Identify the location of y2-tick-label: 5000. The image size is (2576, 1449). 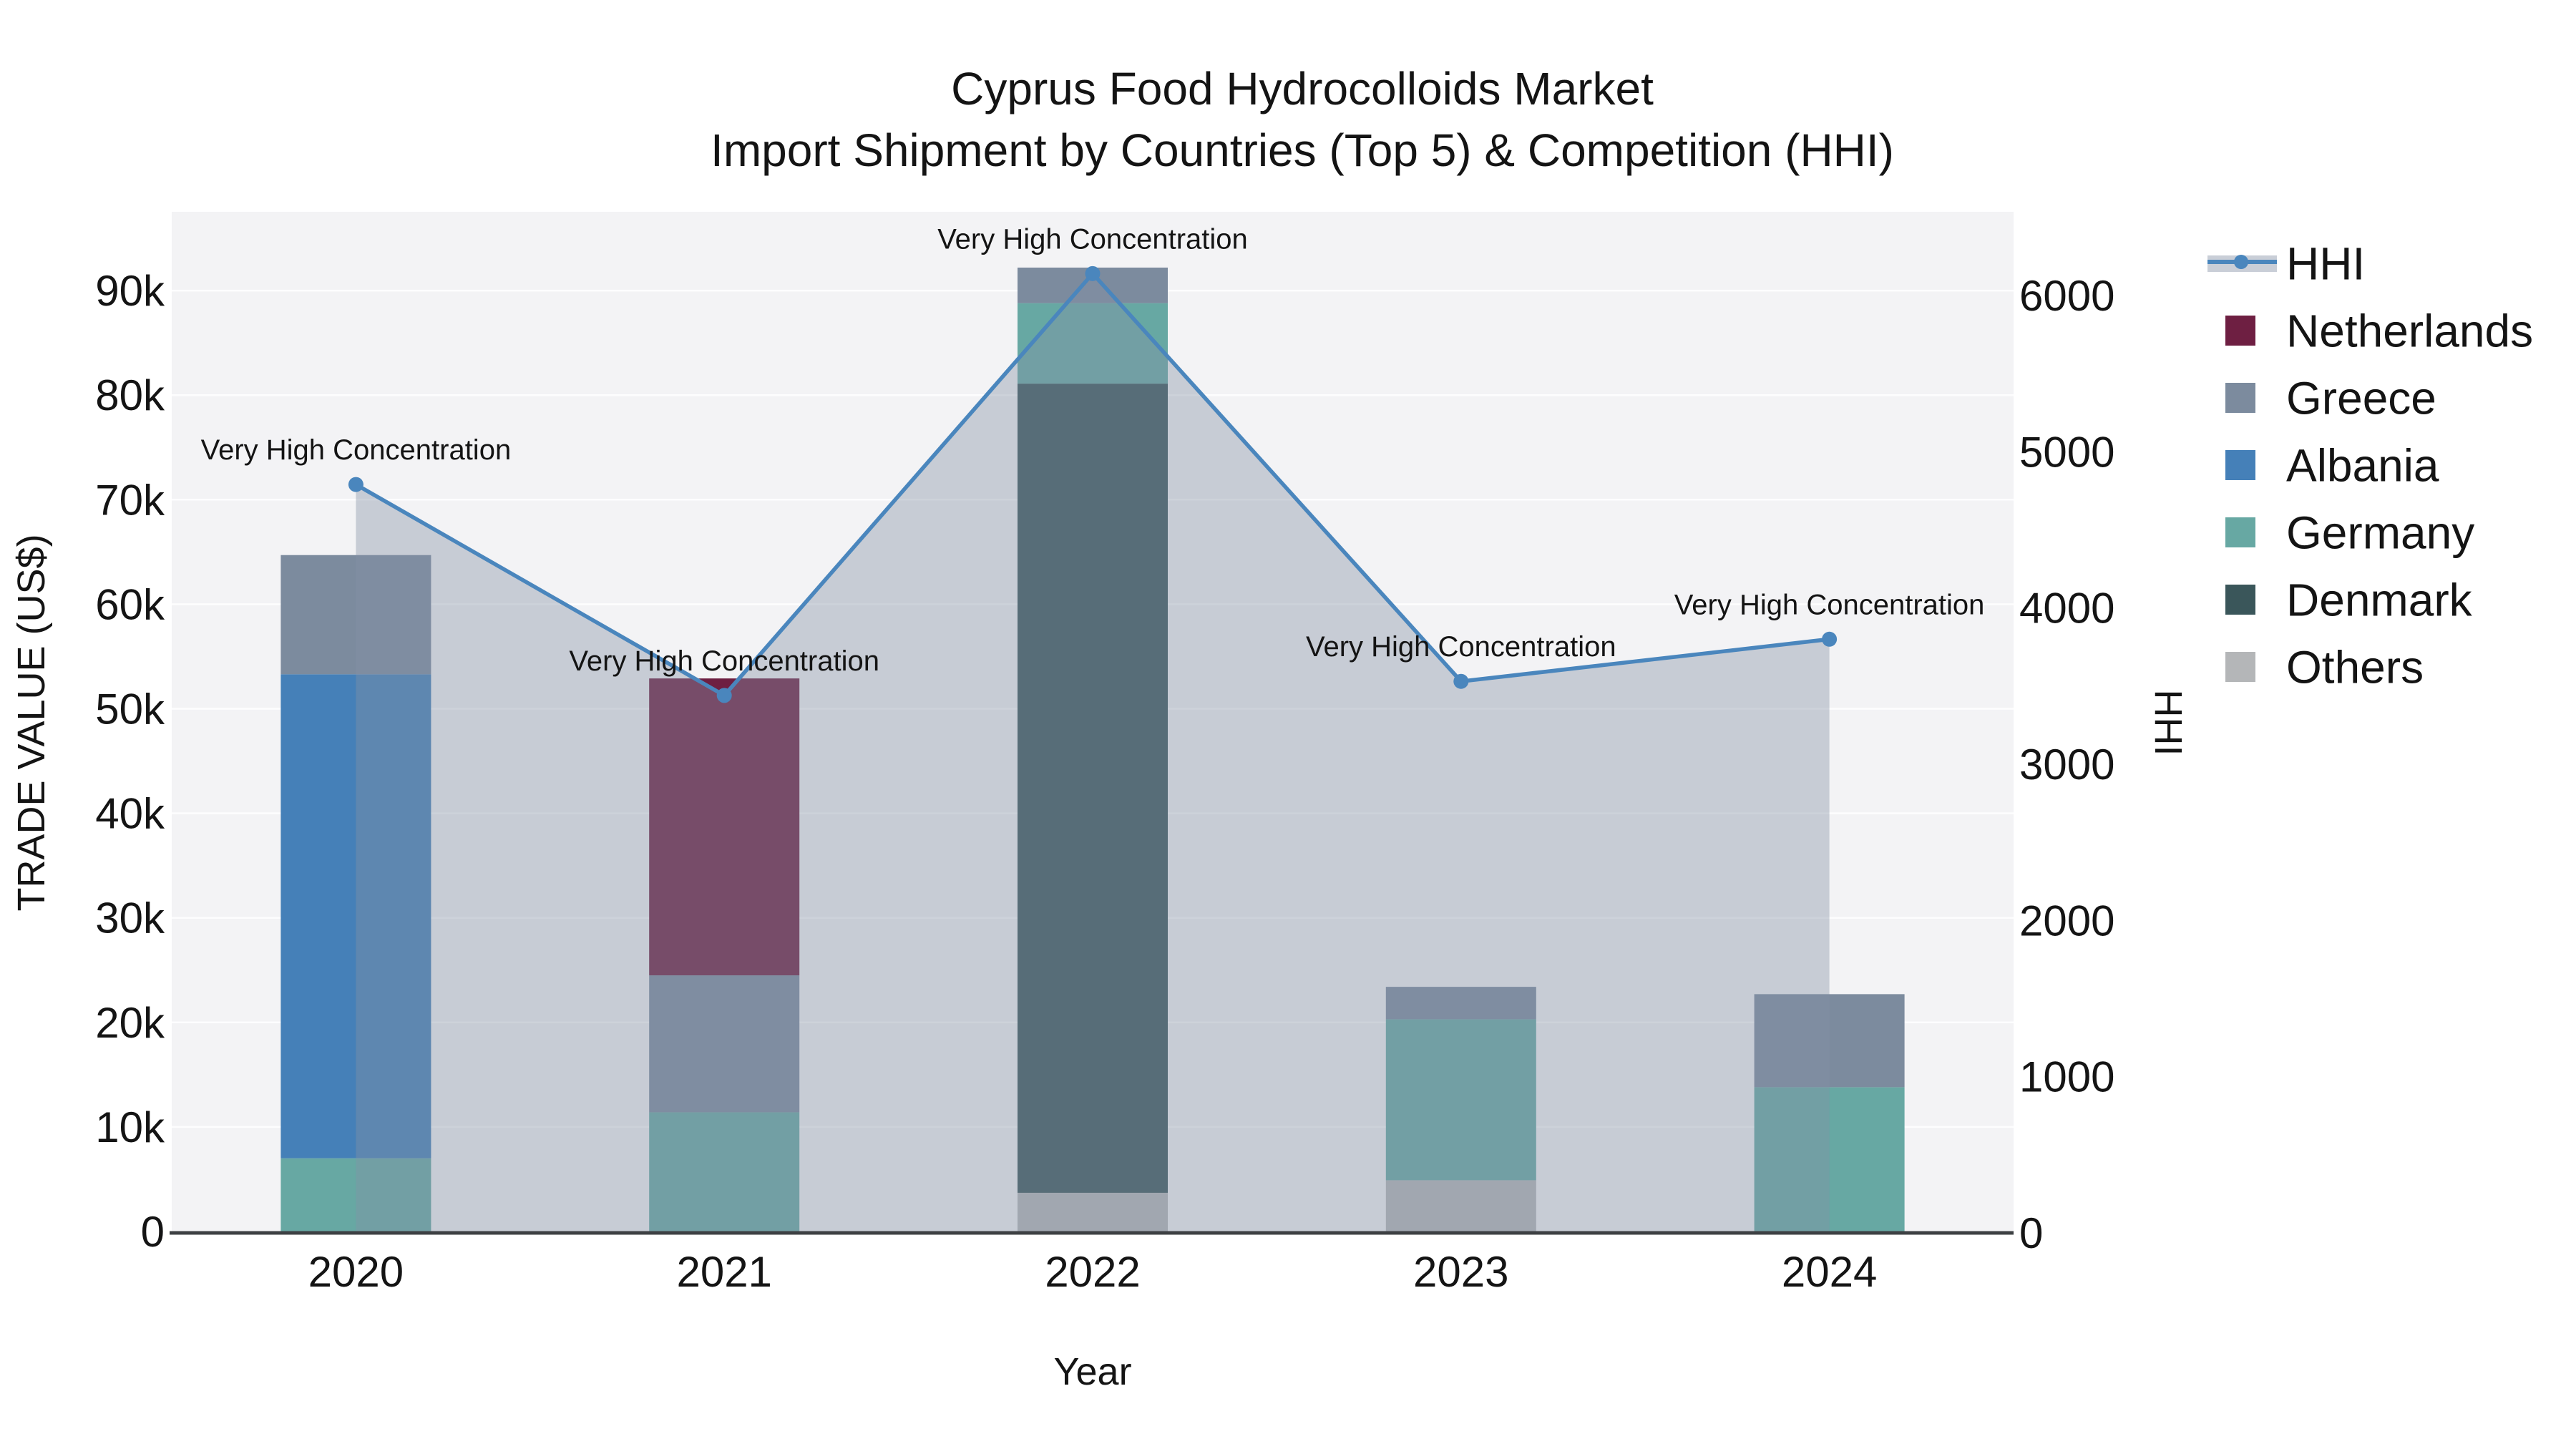
(2066, 452).